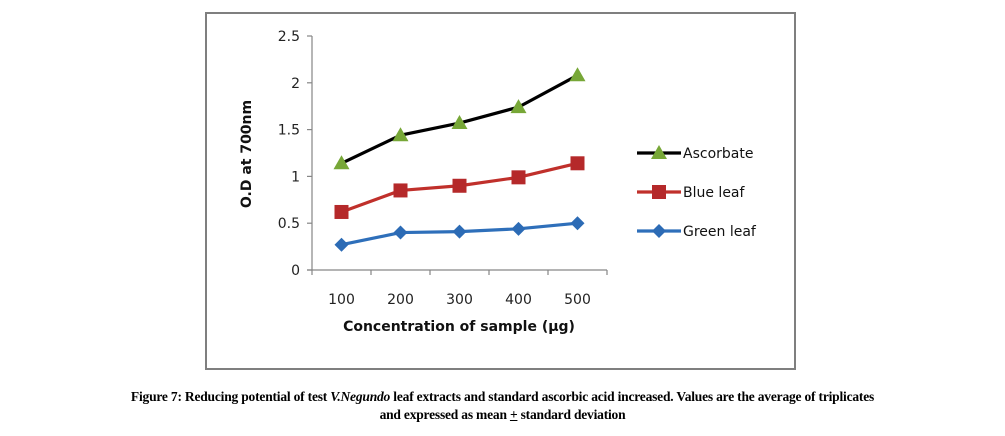  Describe the element at coordinates (444, 414) in the screenshot. I see `caption-line2-start: and expressed as mean` at that location.